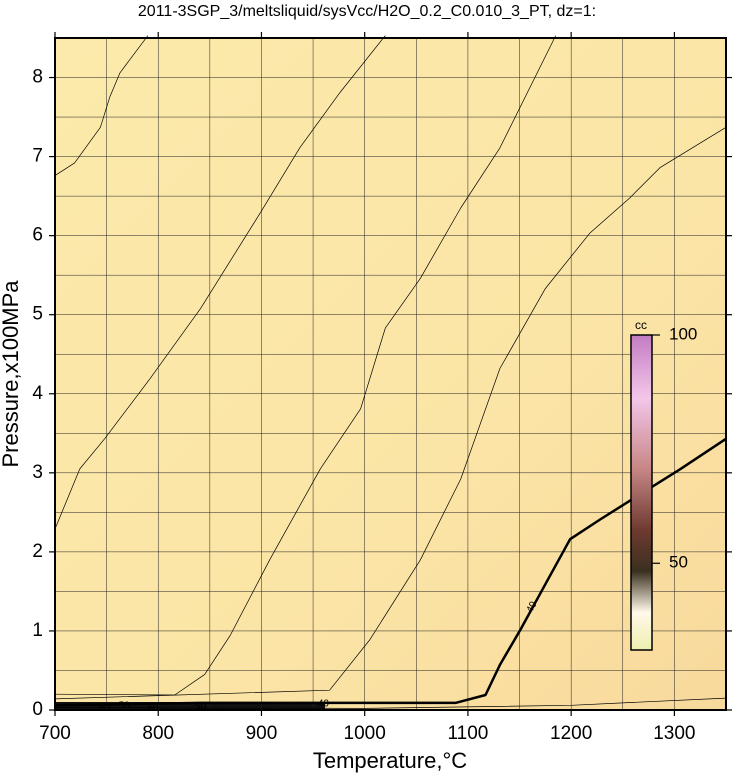  What do you see at coordinates (390, 760) in the screenshot?
I see `x-axis-label: Temperature,°C` at bounding box center [390, 760].